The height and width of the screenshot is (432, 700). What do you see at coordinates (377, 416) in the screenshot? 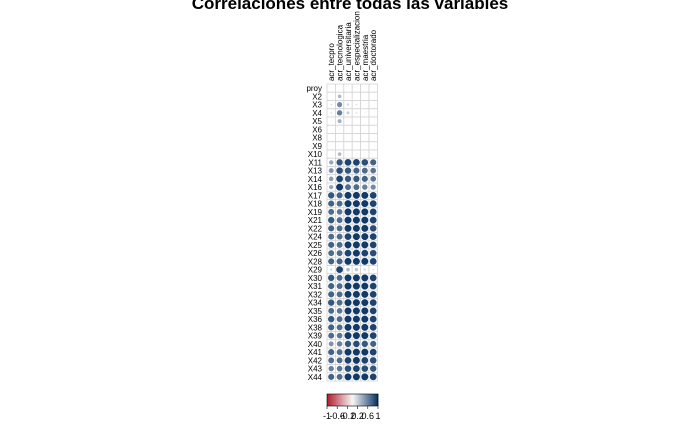
I see `colorbar-tick-label: 1` at bounding box center [377, 416].